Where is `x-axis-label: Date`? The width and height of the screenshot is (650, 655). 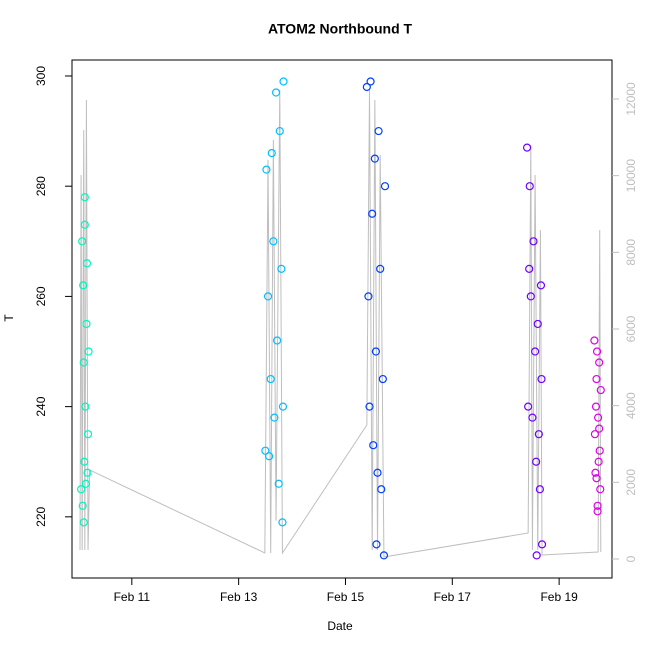
x-axis-label: Date is located at coordinates (340, 626).